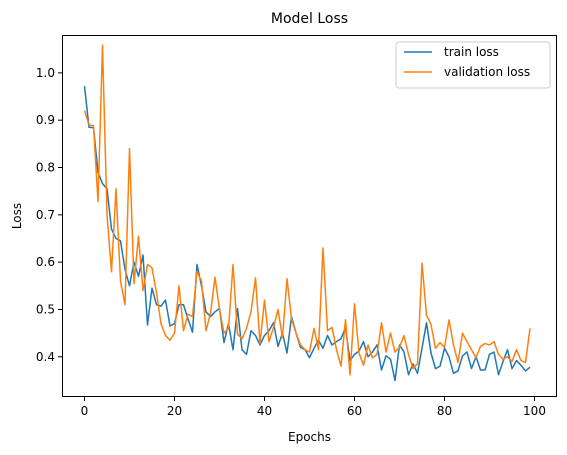 The height and width of the screenshot is (455, 567). What do you see at coordinates (264, 411) in the screenshot?
I see `x-tick-label: 40` at bounding box center [264, 411].